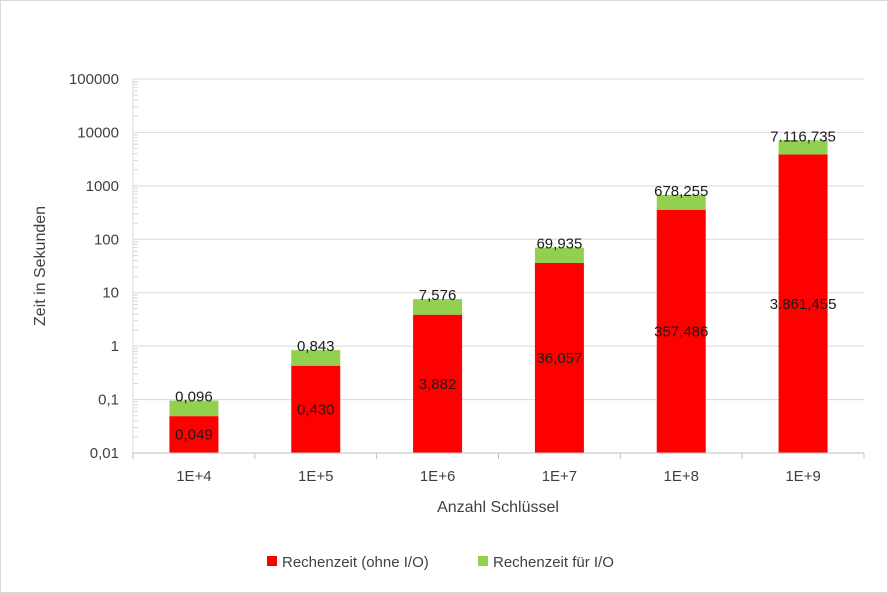 The width and height of the screenshot is (888, 593). What do you see at coordinates (553, 562) in the screenshot?
I see `legend-label-rechenzeit-fuer-io: Rechenzeit für I/O` at bounding box center [553, 562].